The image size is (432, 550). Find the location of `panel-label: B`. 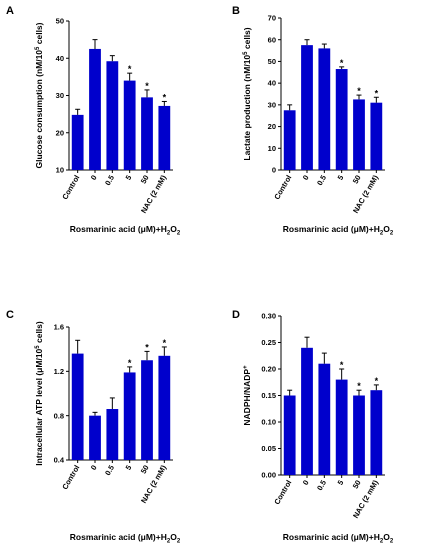

panel-label: B is located at coordinates (236, 11).